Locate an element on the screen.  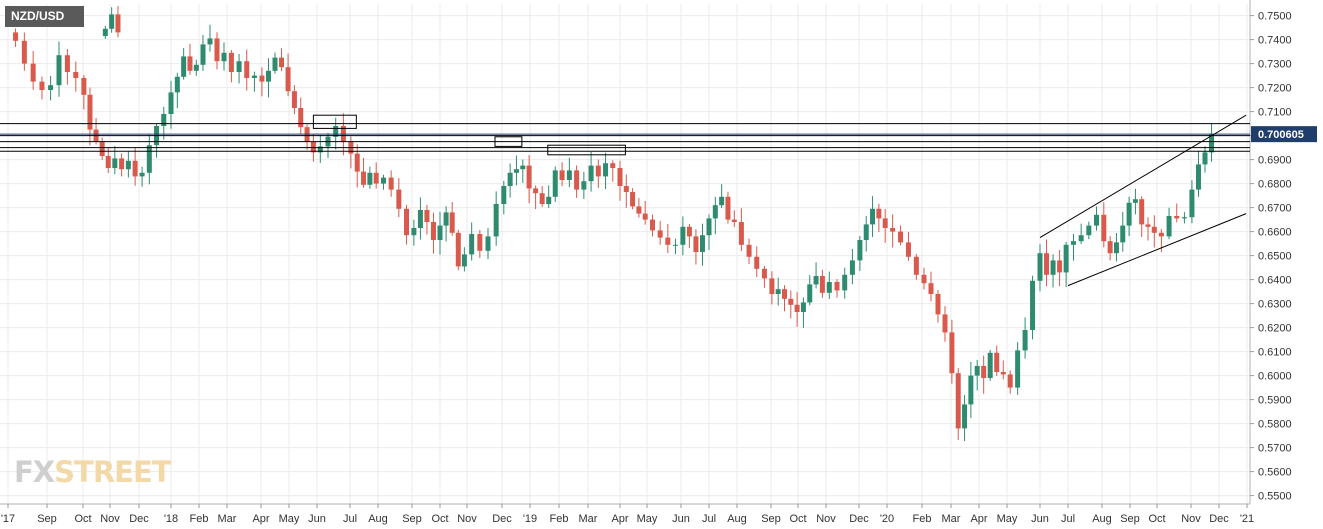
y-tick-label: 0.6800 is located at coordinates (1275, 185).